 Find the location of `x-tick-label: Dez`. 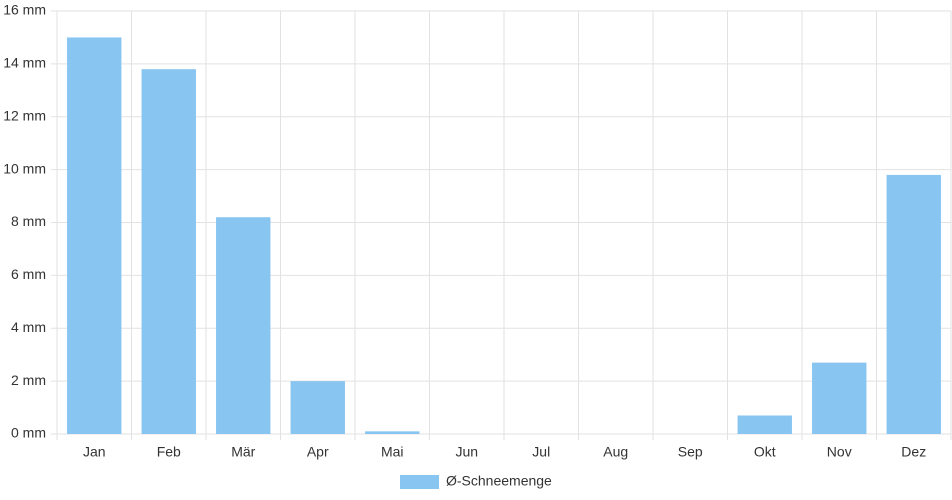

x-tick-label: Dez is located at coordinates (913, 452).